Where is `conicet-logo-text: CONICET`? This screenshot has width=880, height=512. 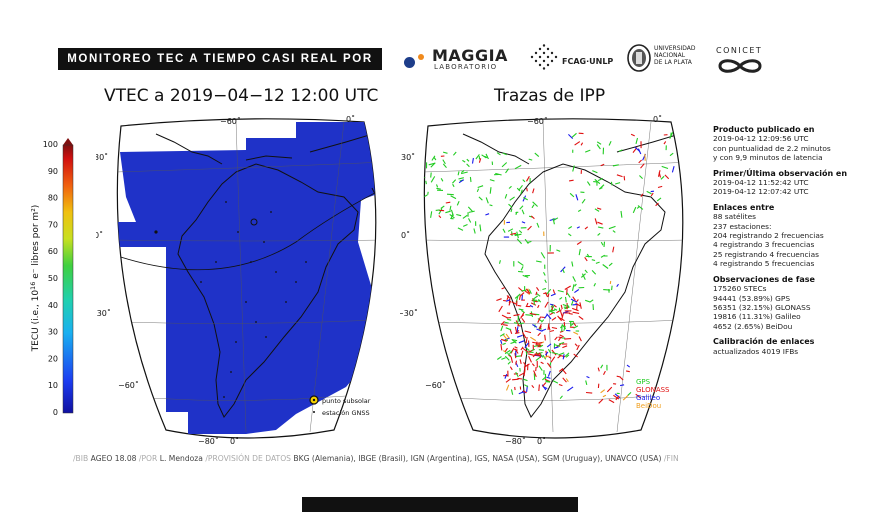 conicet-logo-text: CONICET is located at coordinates (739, 50).